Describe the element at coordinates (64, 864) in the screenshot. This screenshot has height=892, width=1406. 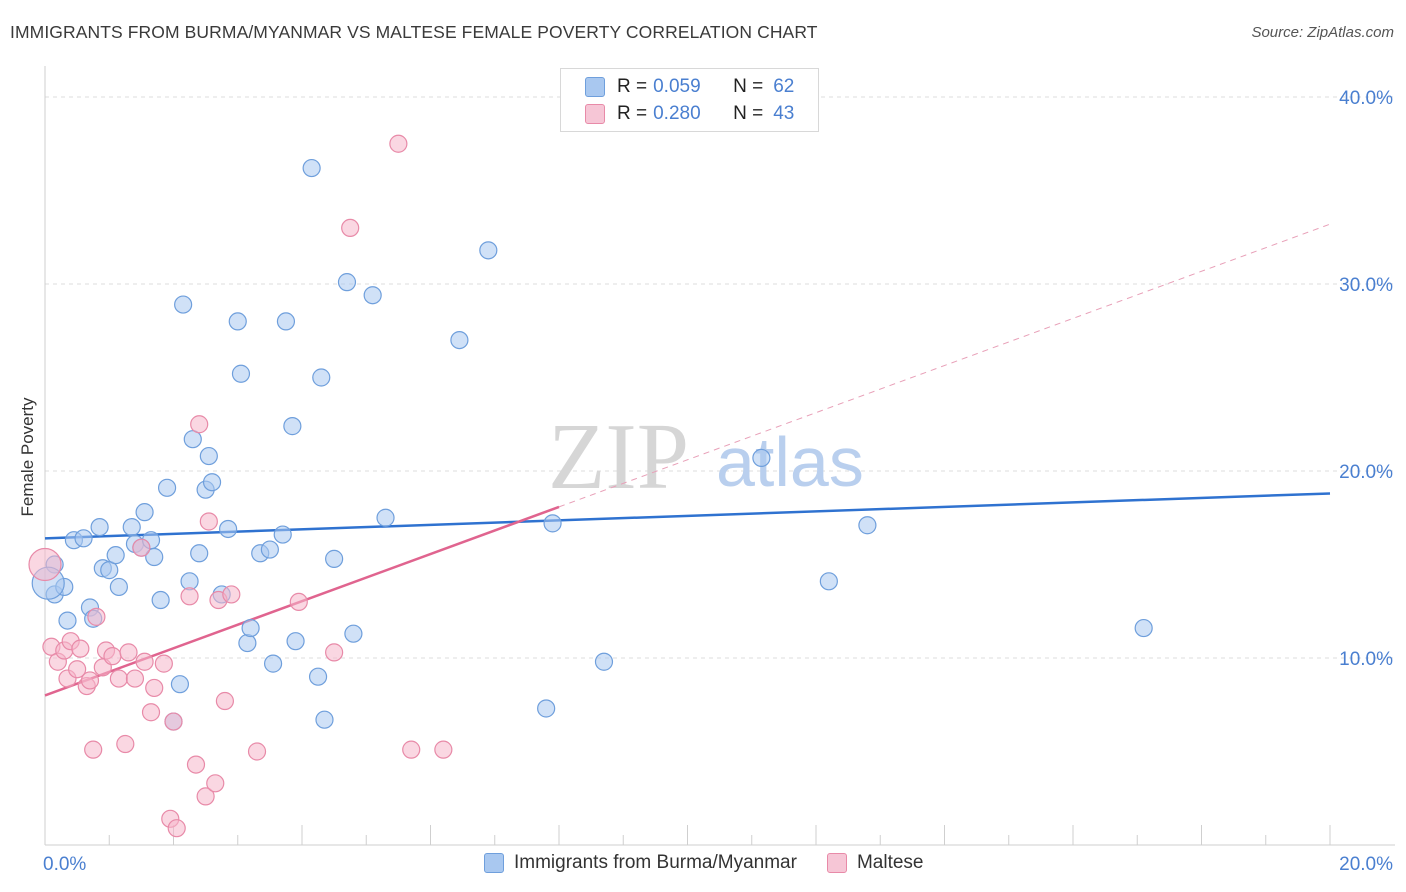
I see `x-tick-label: 0.0%` at that location.